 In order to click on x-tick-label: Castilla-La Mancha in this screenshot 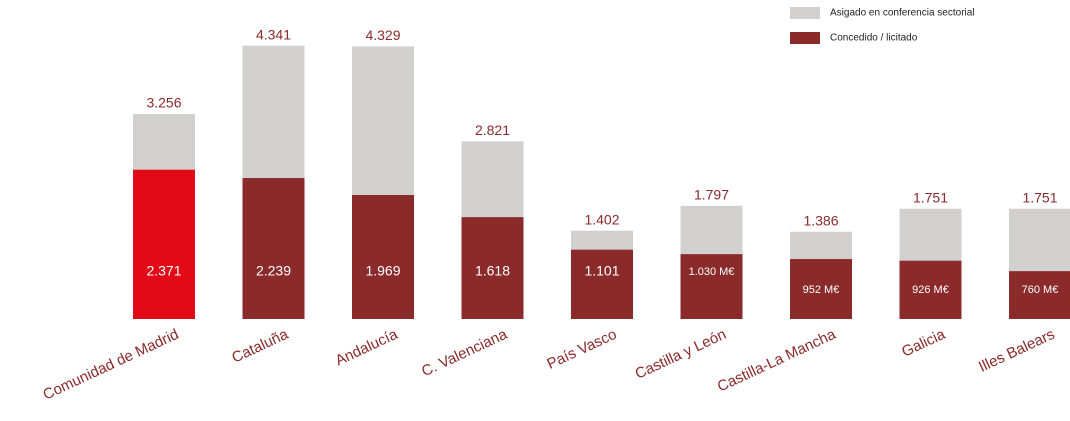, I will do `click(777, 361)`.